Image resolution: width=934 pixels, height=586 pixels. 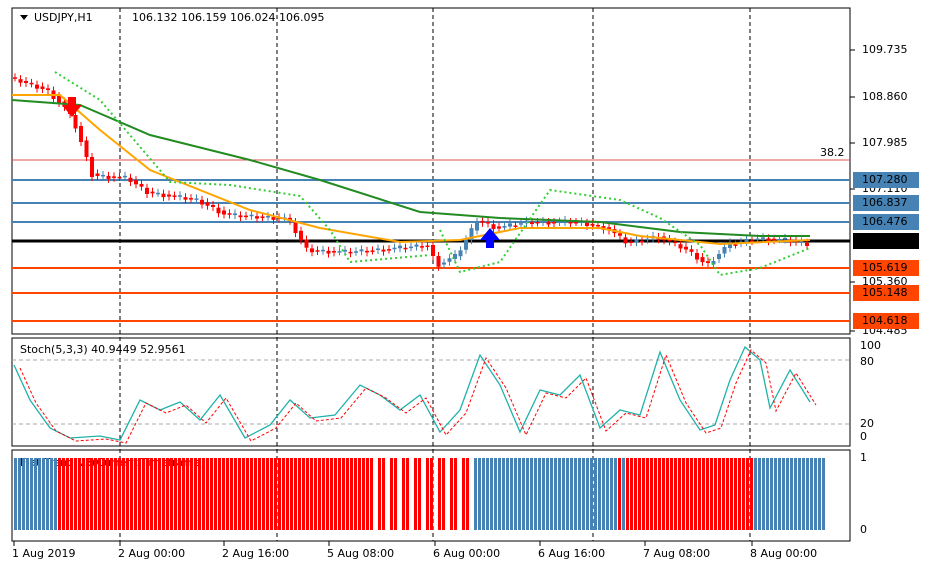 I want to click on level-label: 106.476, so click(x=885, y=221).